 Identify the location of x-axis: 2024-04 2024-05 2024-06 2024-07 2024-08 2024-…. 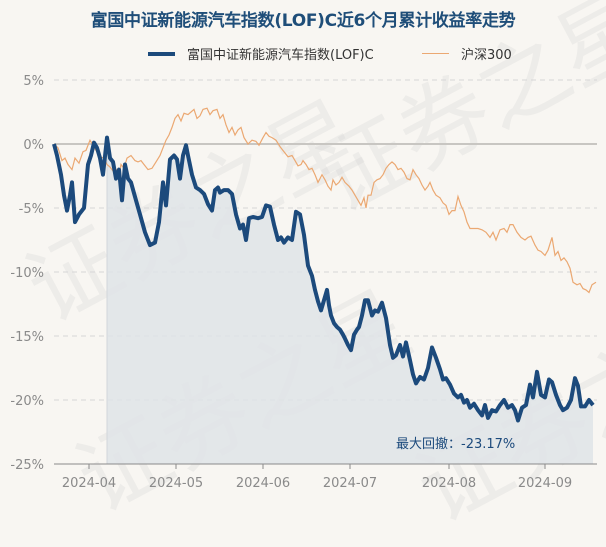
(325, 477).